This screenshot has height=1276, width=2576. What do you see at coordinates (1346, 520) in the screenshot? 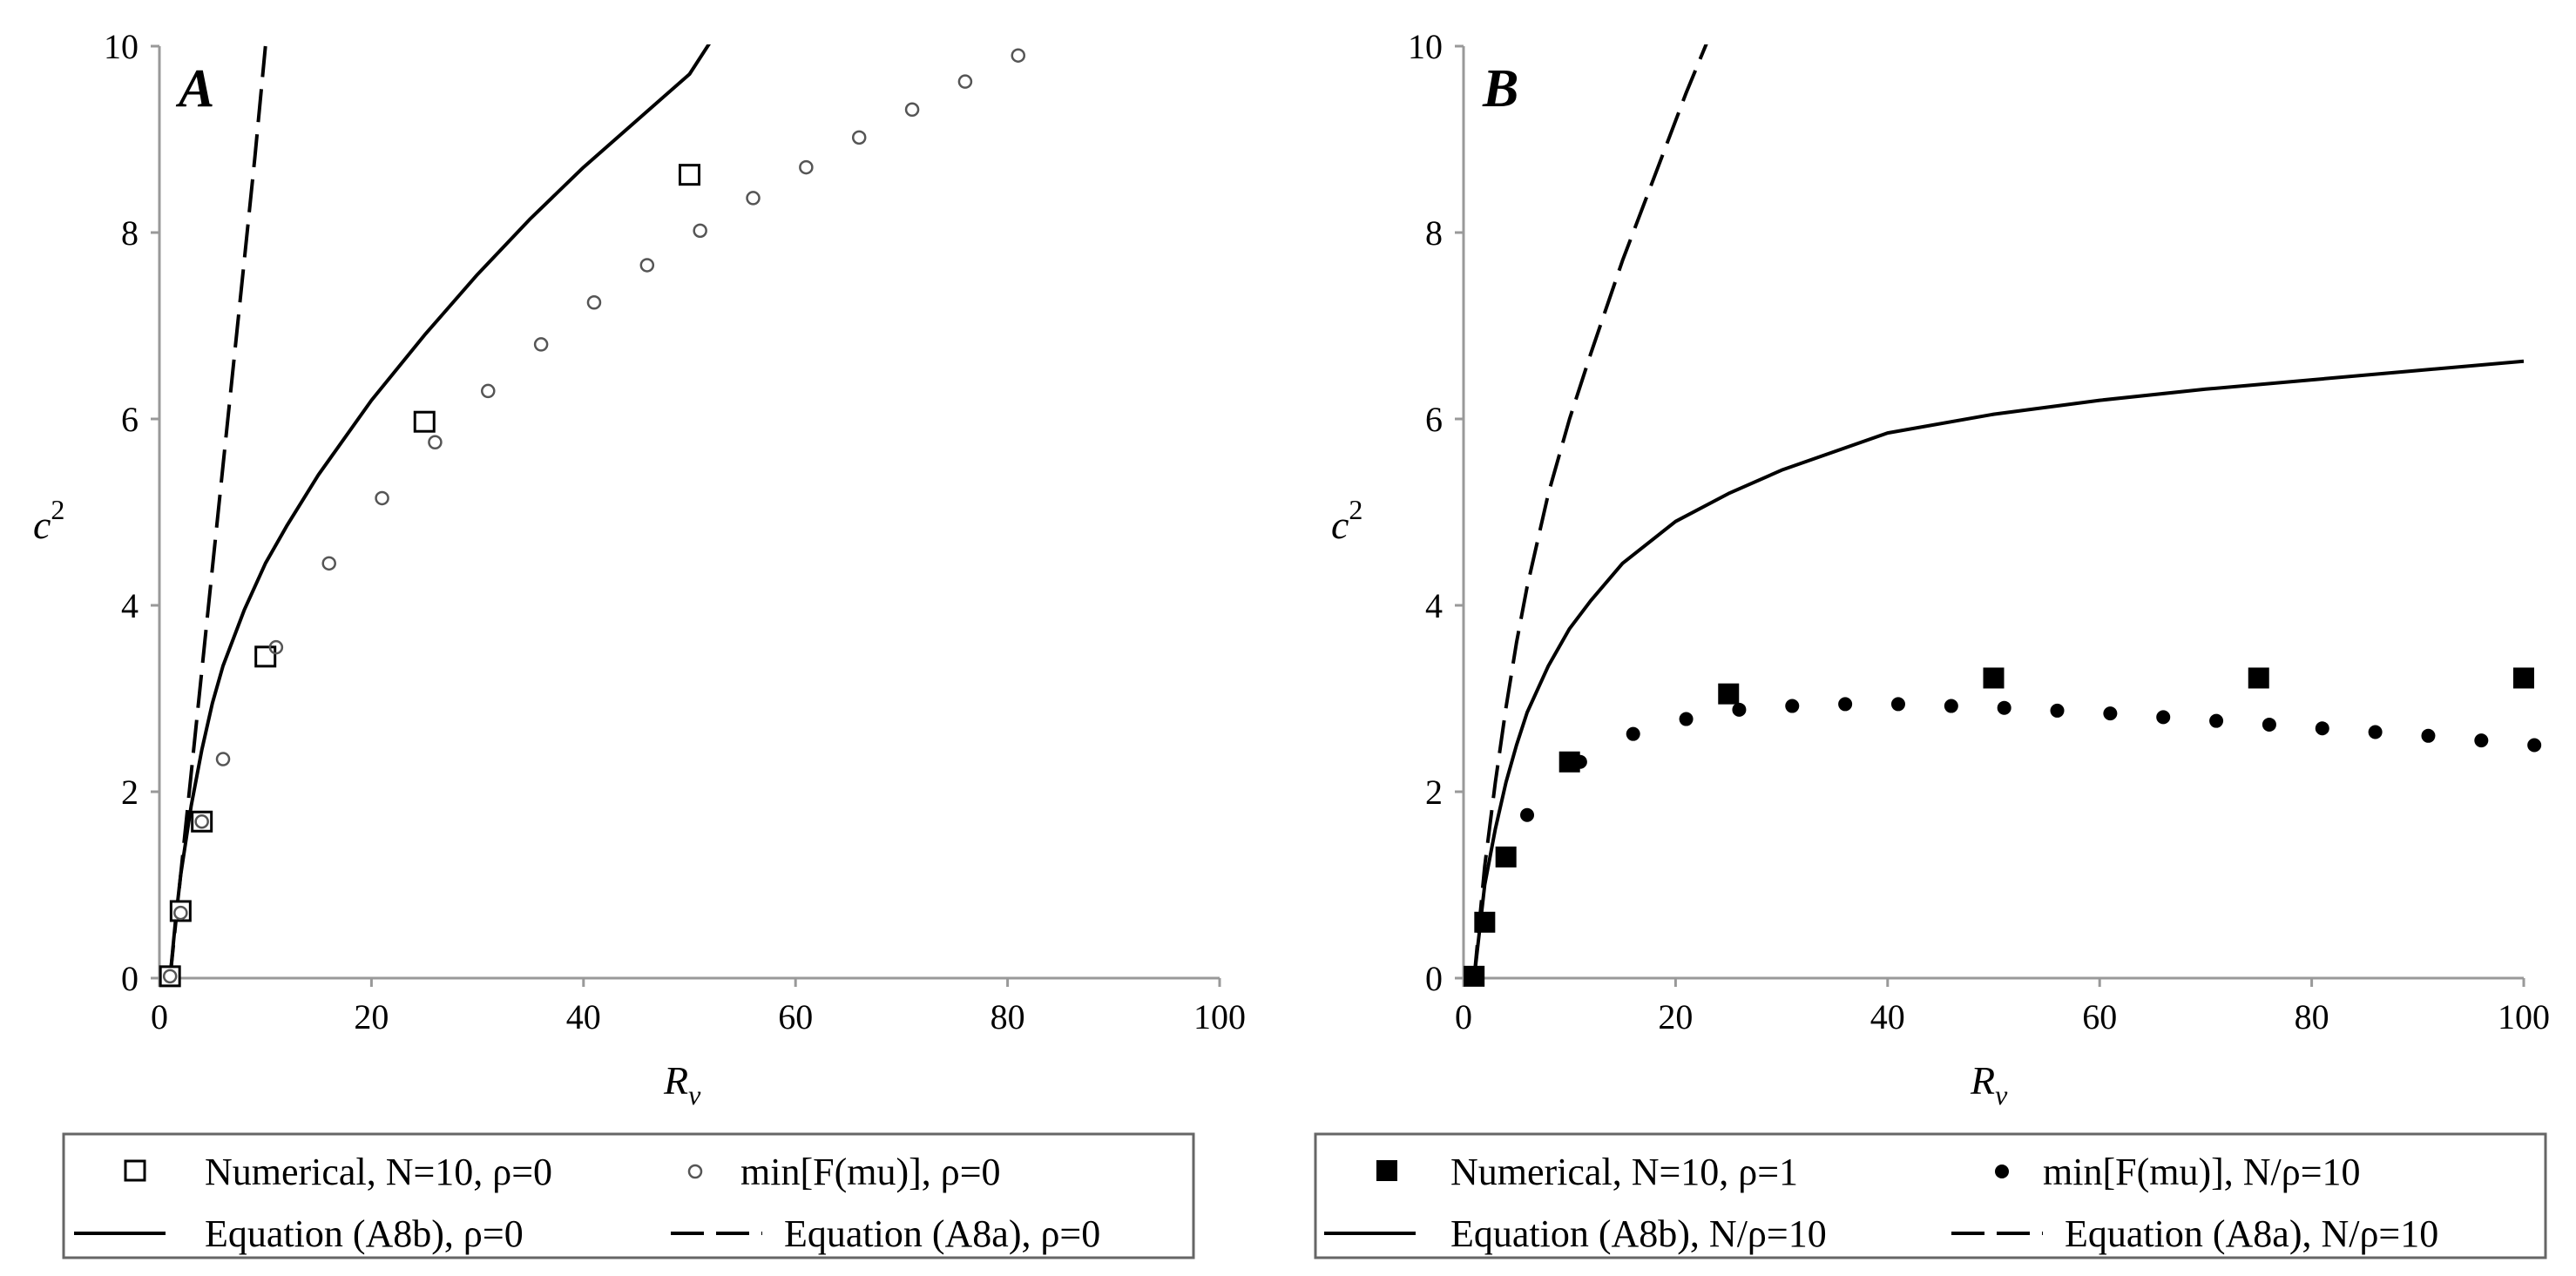
I see `panel-b-y-axis-label: c2` at bounding box center [1346, 520].